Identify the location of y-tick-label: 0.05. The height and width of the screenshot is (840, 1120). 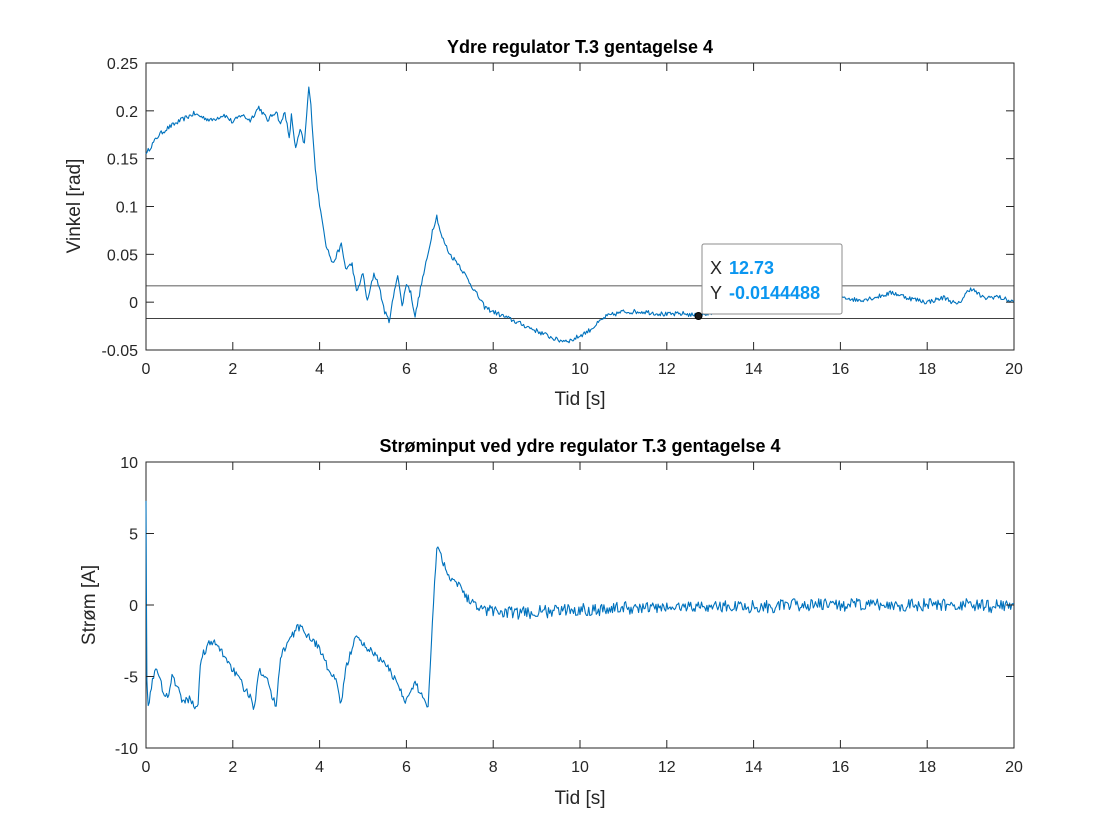
(122, 255).